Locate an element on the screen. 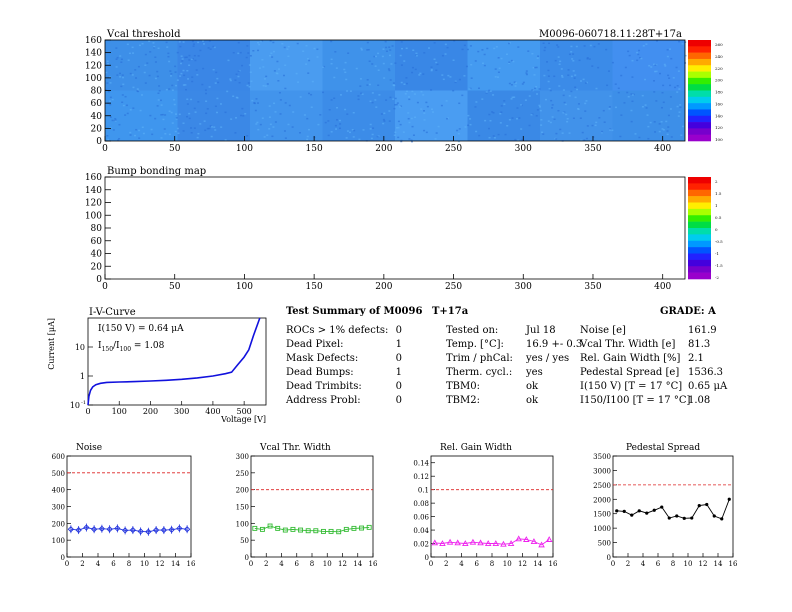 Image resolution: width=792 pixels, height=612 pixels. small-plot-x-tick-label: 6 is located at coordinates (477, 564).